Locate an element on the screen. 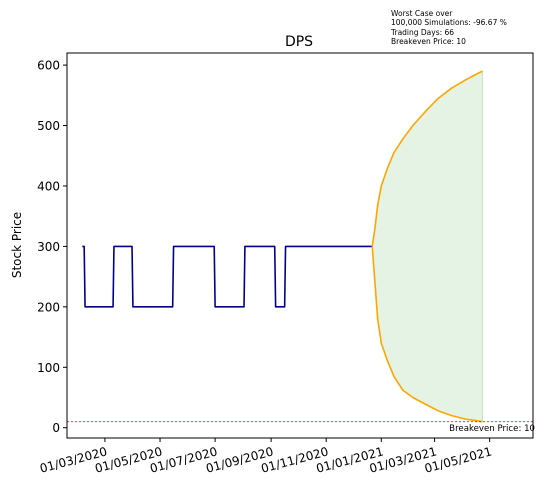 The width and height of the screenshot is (545, 492). chart-title: DPS is located at coordinates (299, 42).